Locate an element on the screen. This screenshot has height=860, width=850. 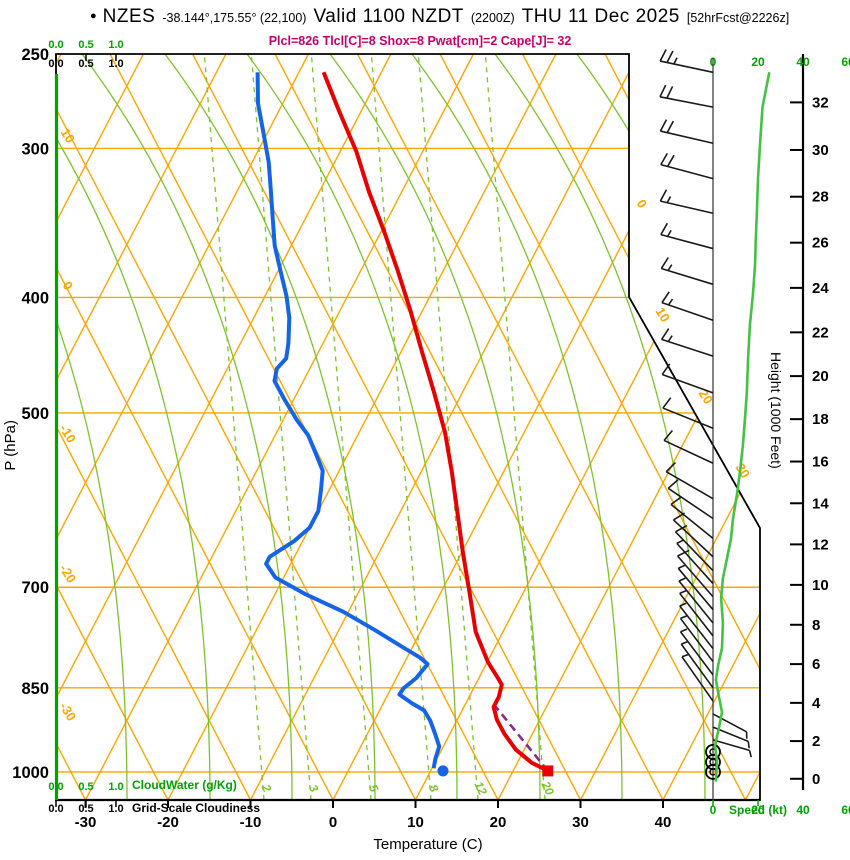
mixing-ratio-label: 2 is located at coordinates (266, 787).